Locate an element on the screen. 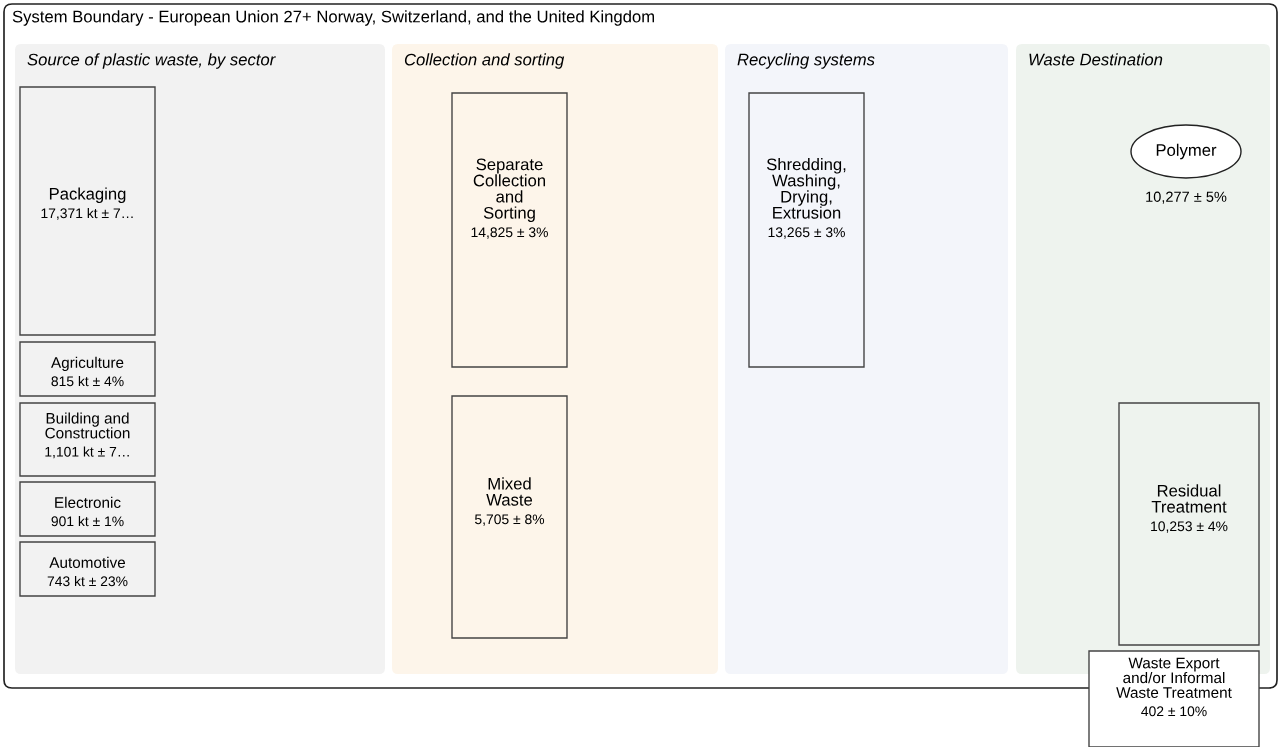 The image size is (1281, 747). data-label: 743 kt ± 23% is located at coordinates (87, 581).